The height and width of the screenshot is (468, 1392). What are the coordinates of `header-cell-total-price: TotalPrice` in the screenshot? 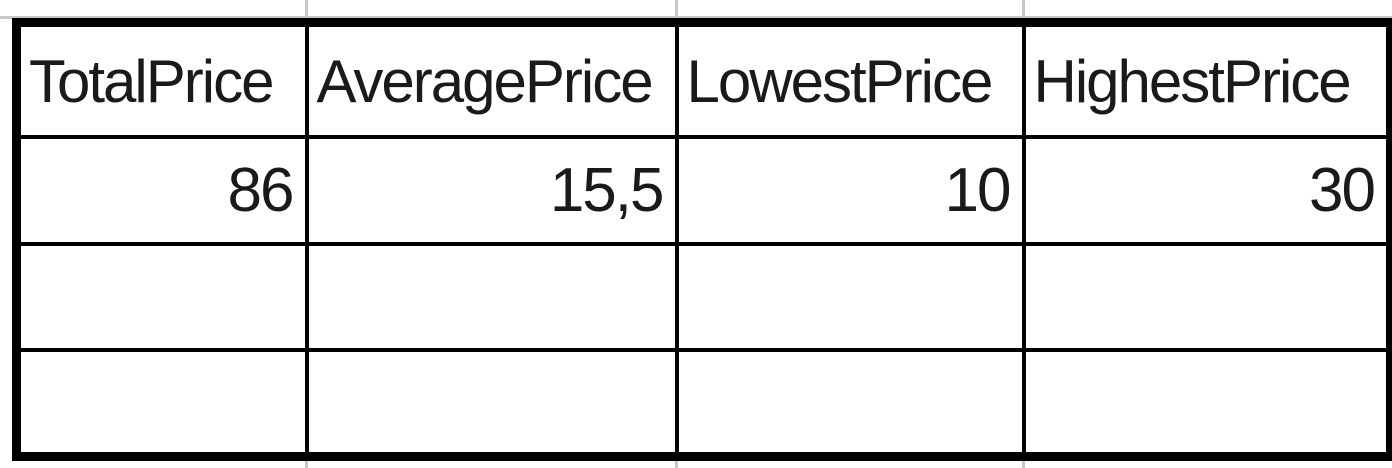 It's located at (161, 80).